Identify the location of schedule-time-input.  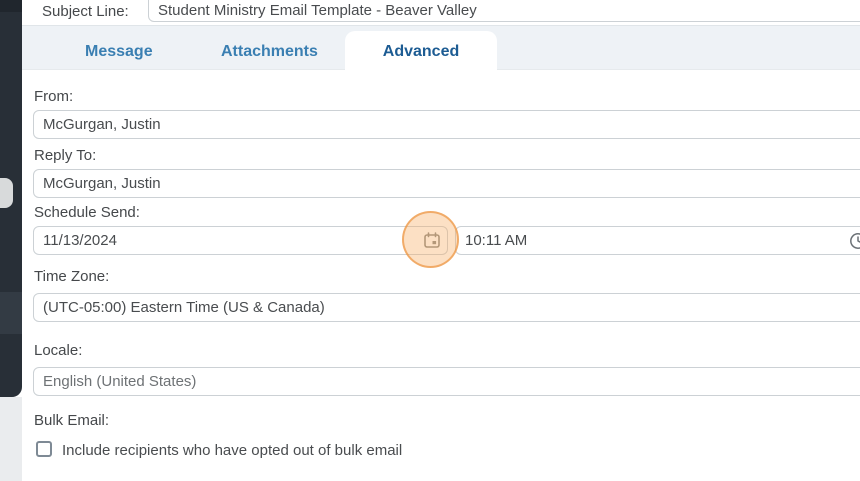
(657, 240).